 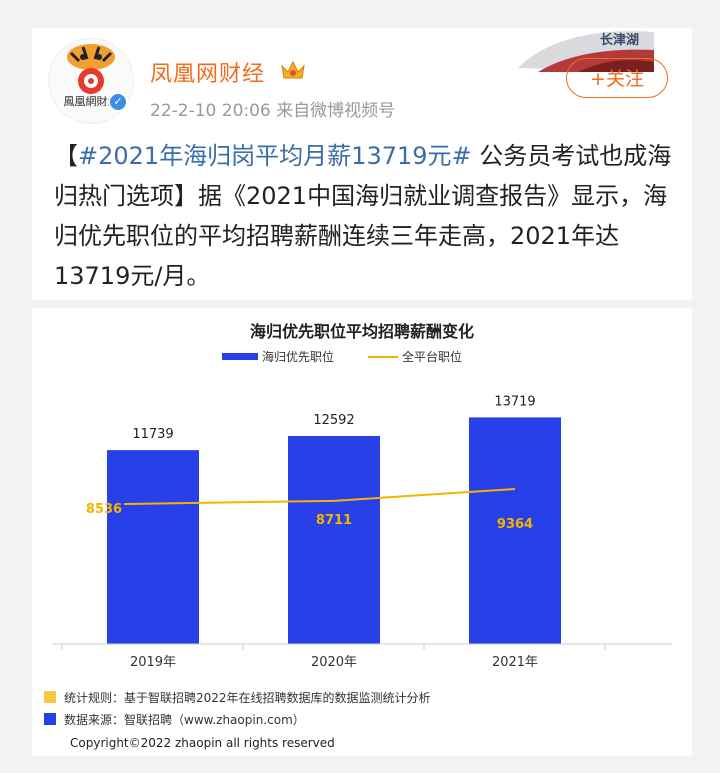 I want to click on source-link: 微博视频号, so click(x=353, y=111).